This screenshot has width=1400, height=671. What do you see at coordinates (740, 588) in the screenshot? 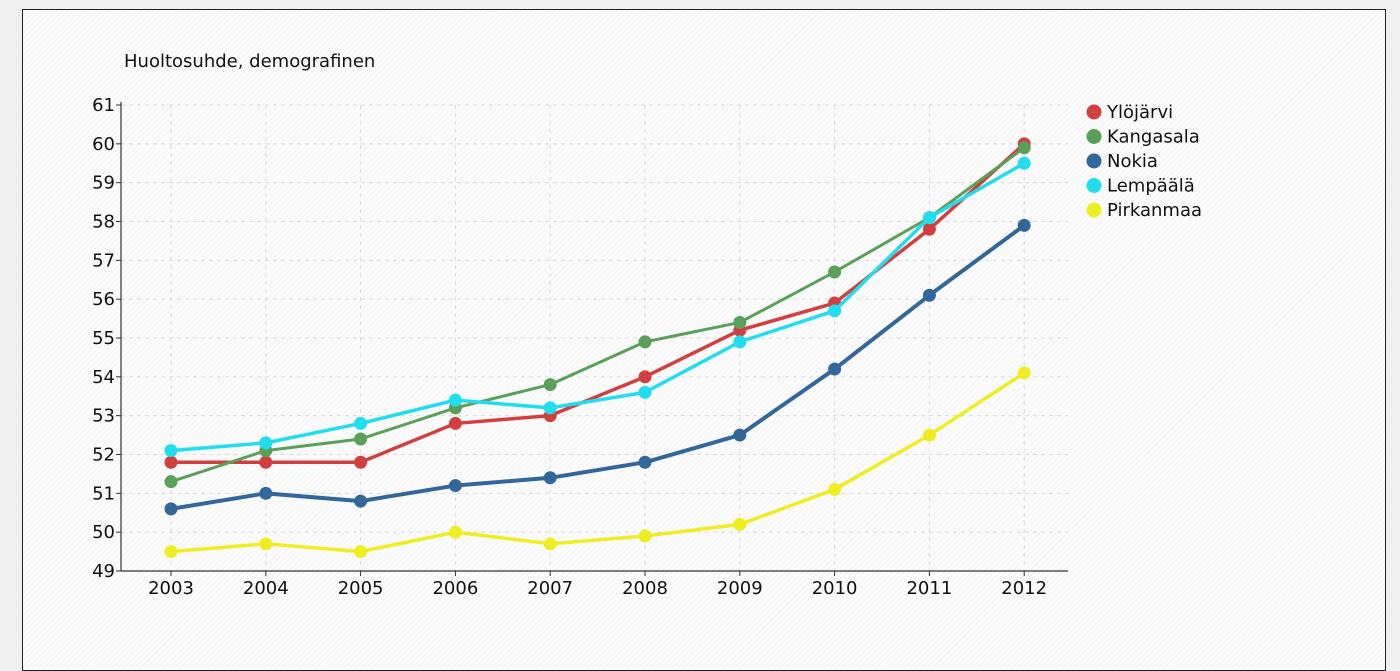
I see `x-tick-label: 2009` at bounding box center [740, 588].